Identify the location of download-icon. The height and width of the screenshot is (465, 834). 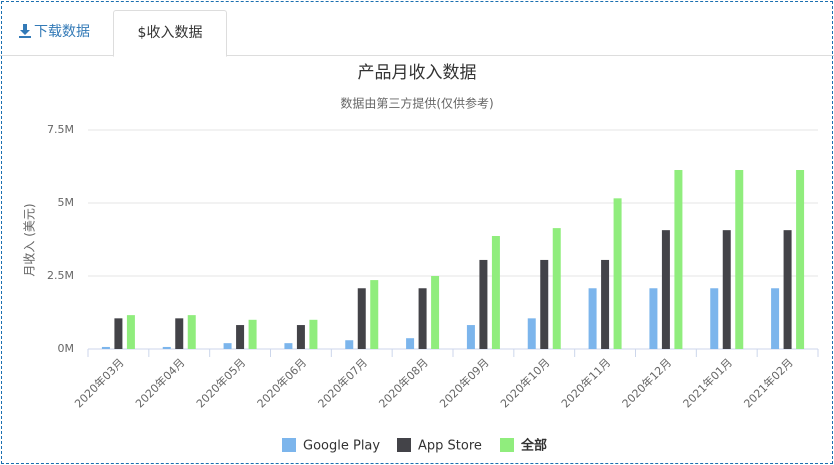
(25, 31).